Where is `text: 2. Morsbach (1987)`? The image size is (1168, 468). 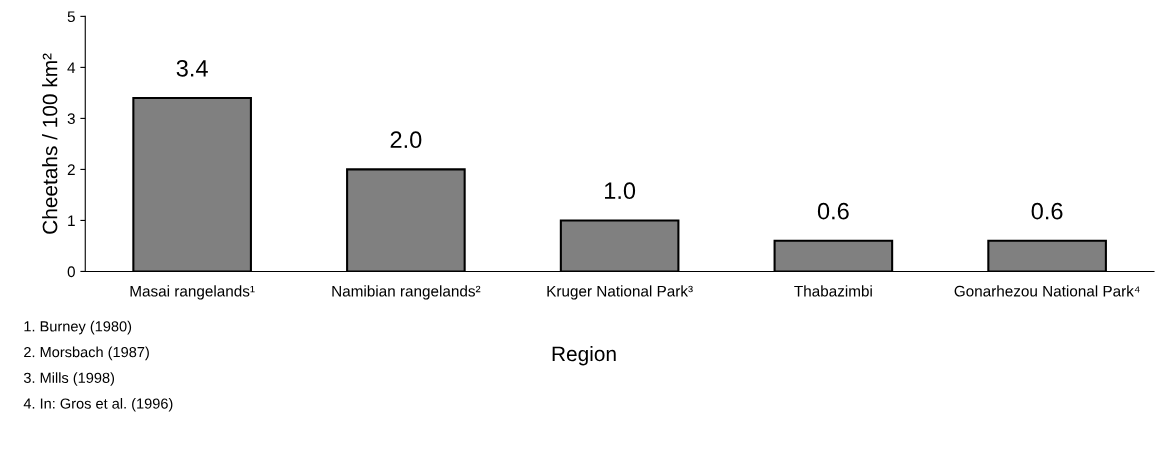
text: 2. Morsbach (1987) is located at coordinates (86, 353).